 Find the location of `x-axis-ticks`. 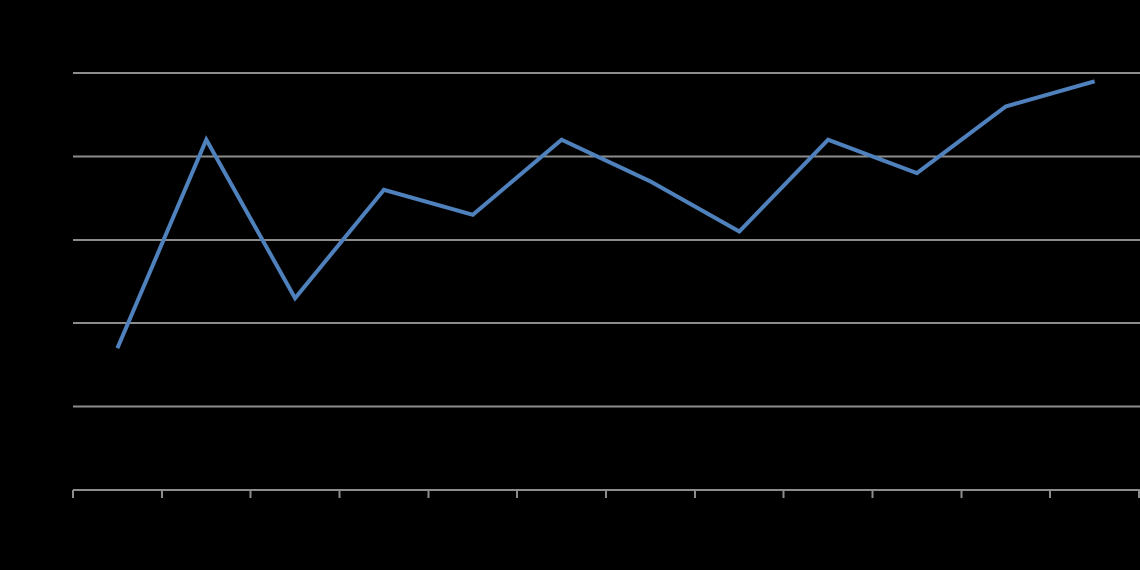

x-axis-ticks is located at coordinates (606, 494).